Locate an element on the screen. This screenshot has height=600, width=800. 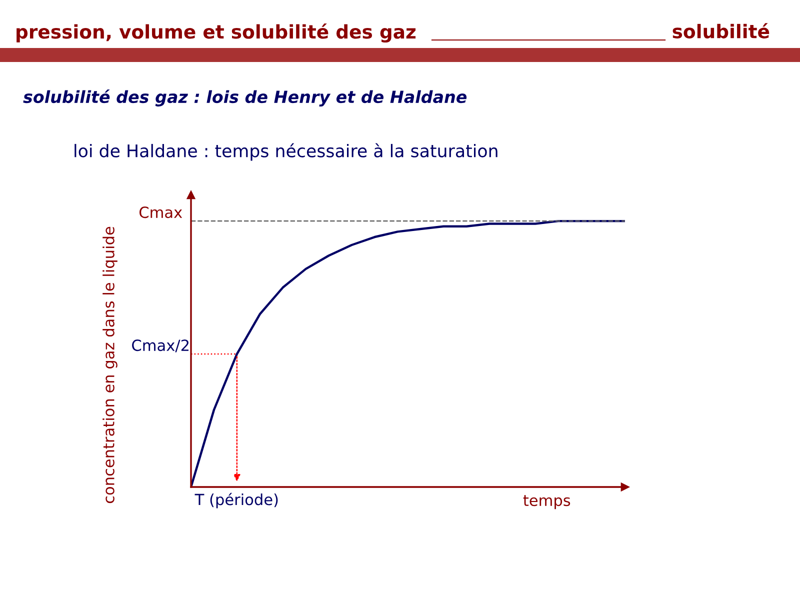
text: concentration en gaz dans le liquide is located at coordinates (110, 365).